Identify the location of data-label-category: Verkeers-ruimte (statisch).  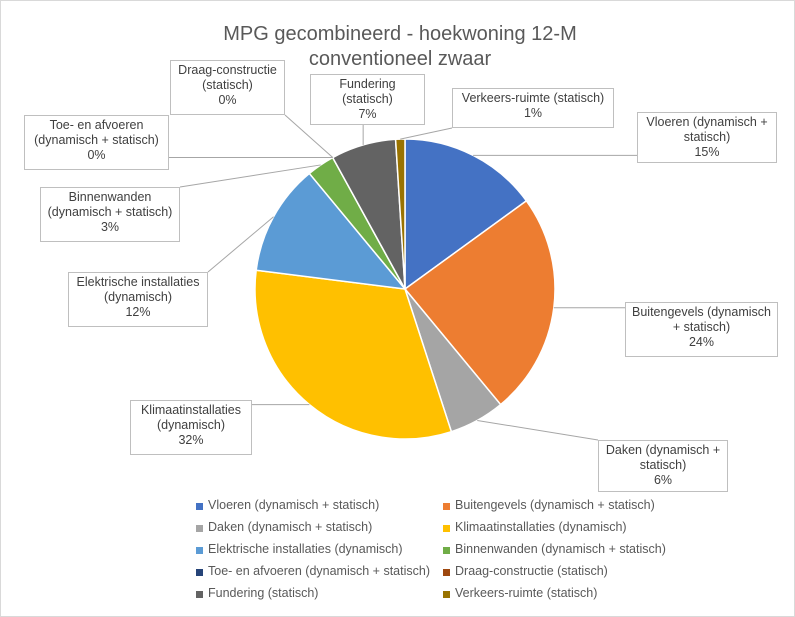
(533, 98).